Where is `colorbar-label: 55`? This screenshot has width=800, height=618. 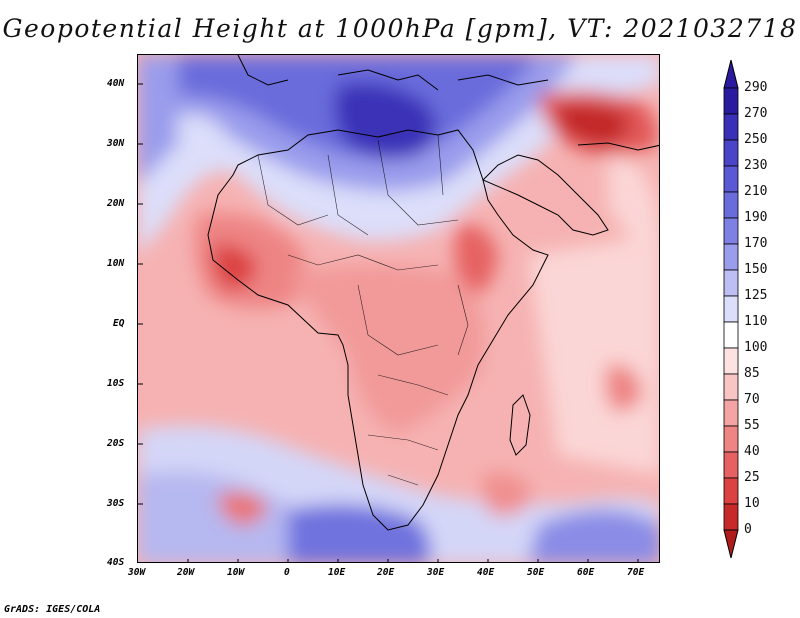 colorbar-label: 55 is located at coordinates (752, 425).